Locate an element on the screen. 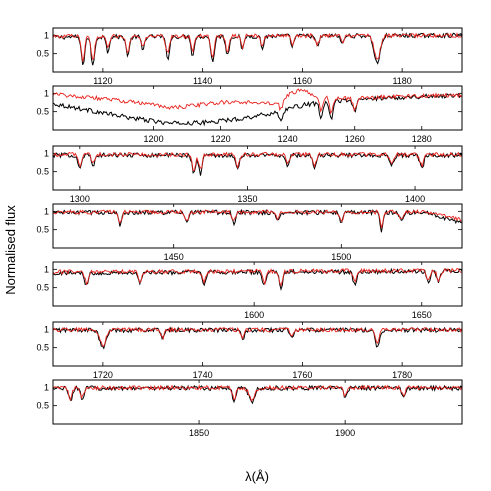 The height and width of the screenshot is (491, 491). x-tick-label: 1400 is located at coordinates (415, 199).